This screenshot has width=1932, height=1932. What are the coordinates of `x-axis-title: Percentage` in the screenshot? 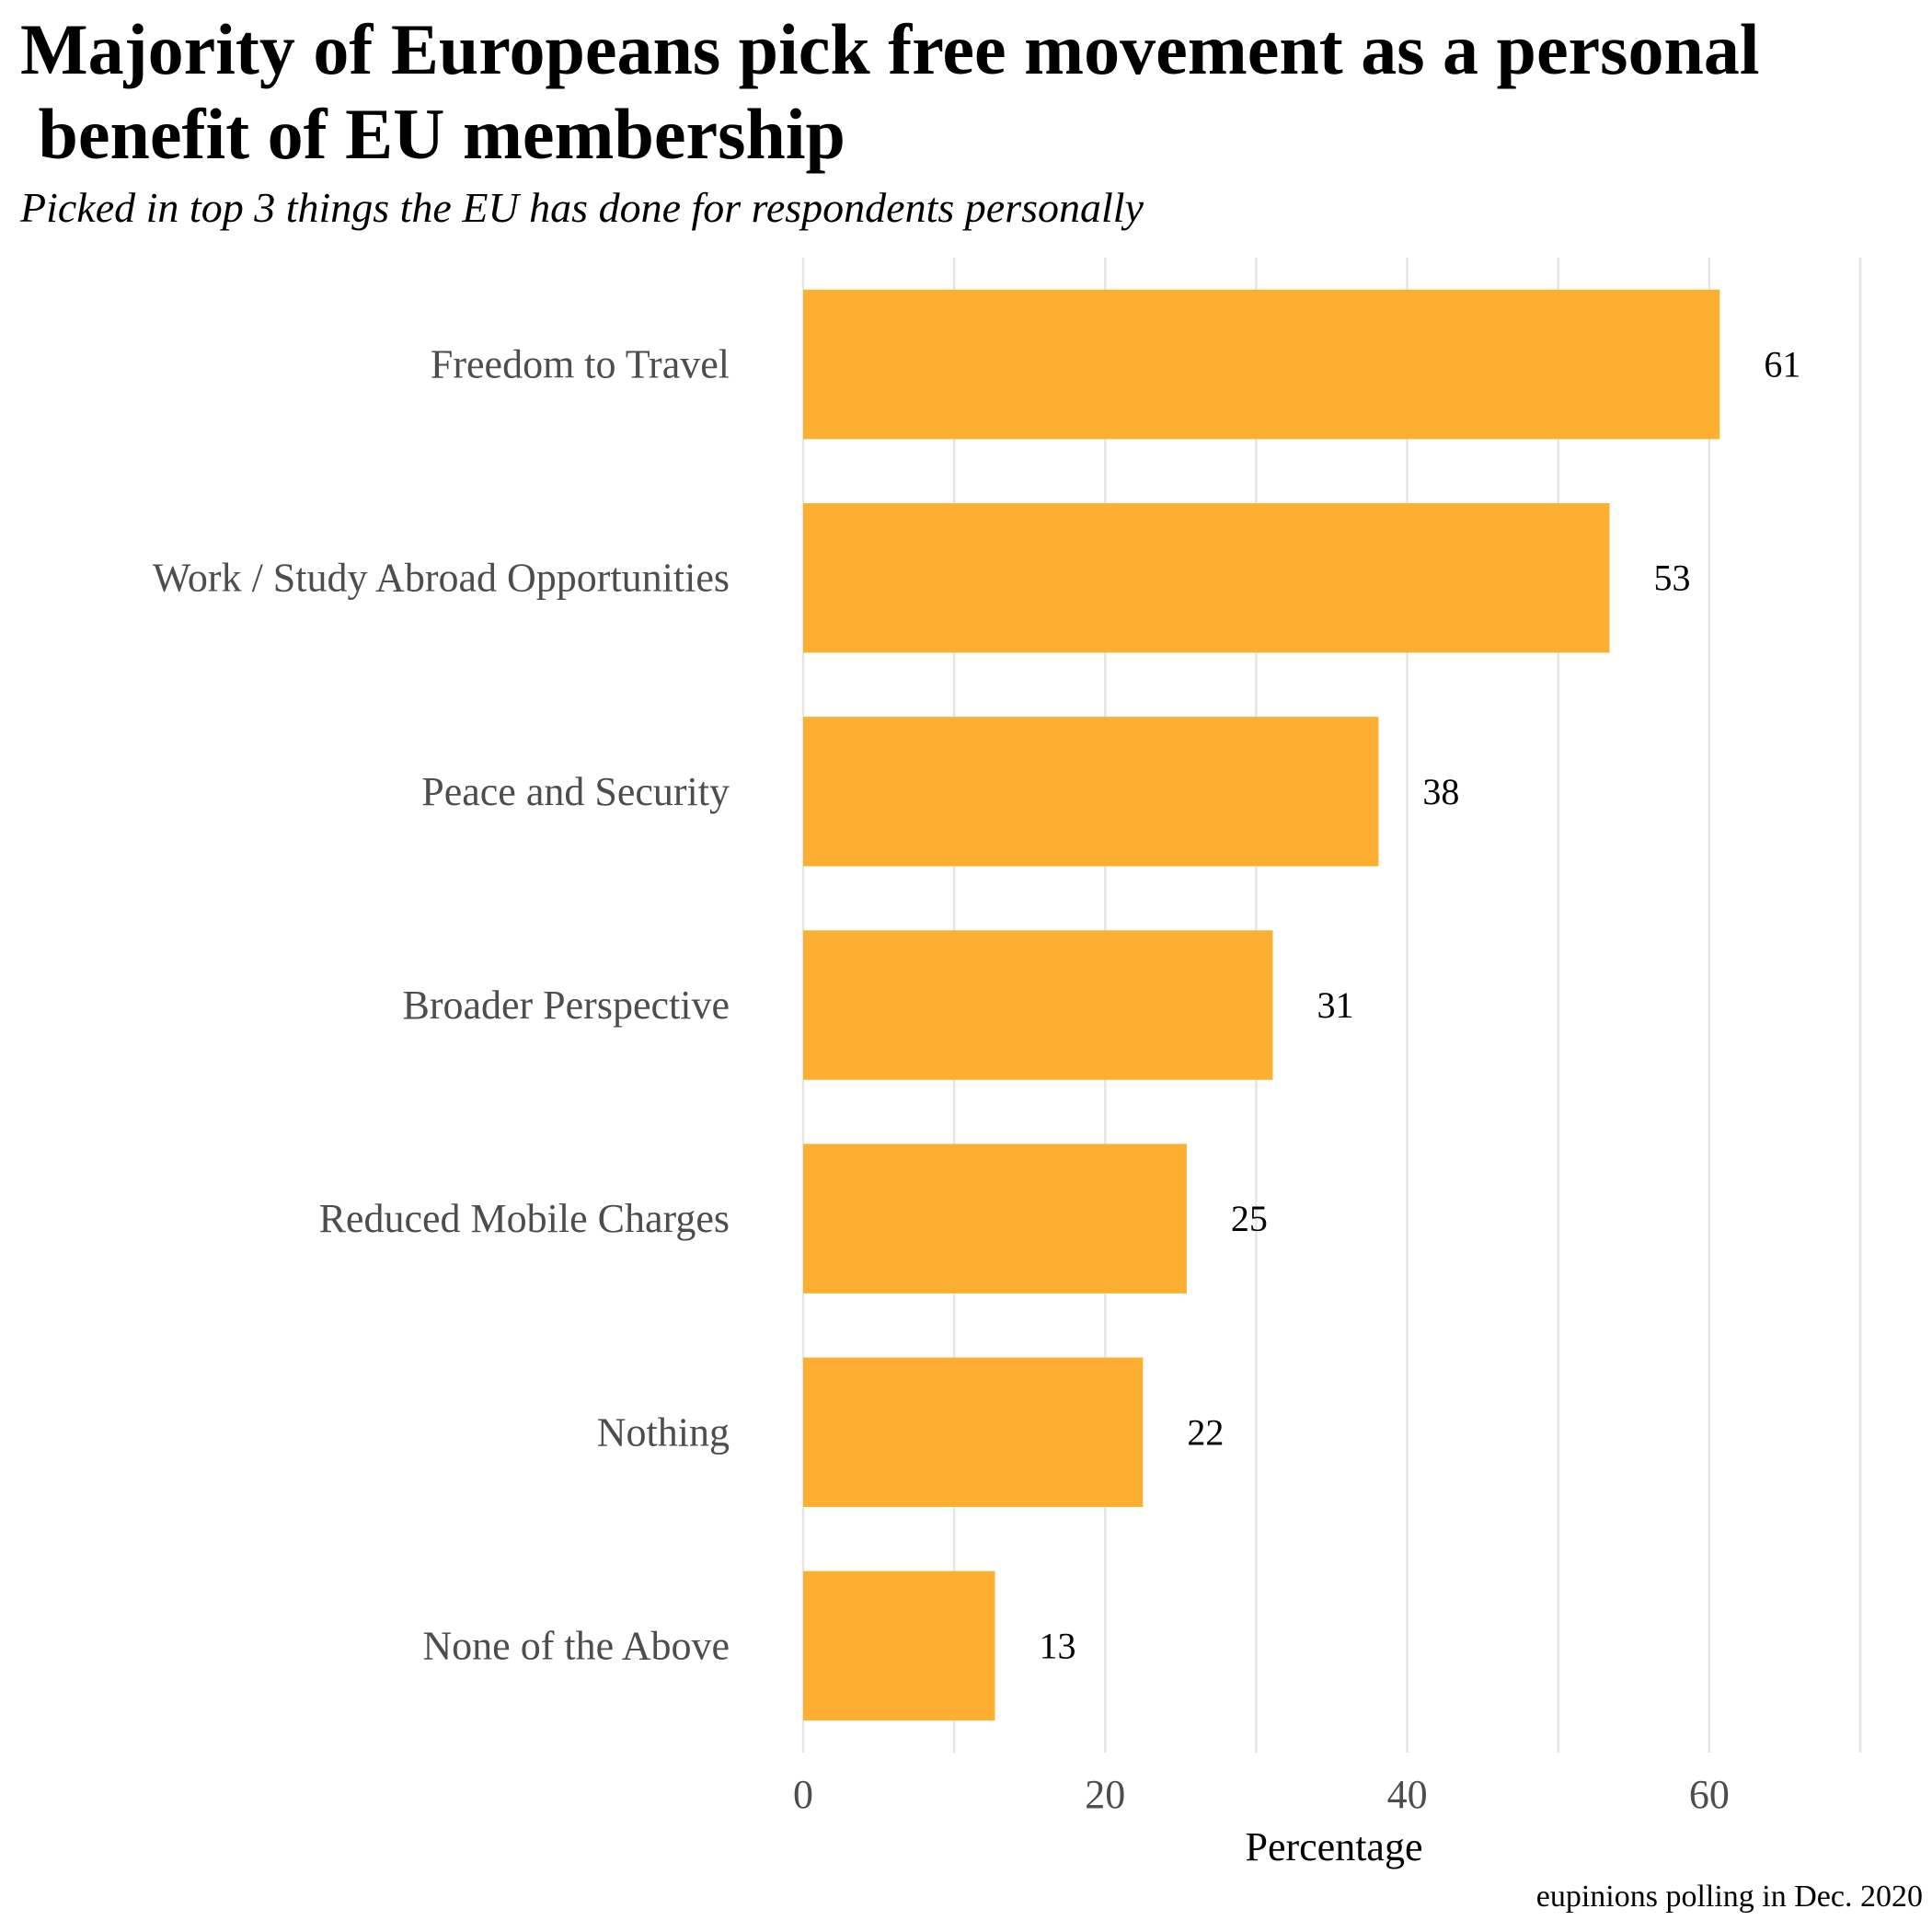 It's located at (1334, 1846).